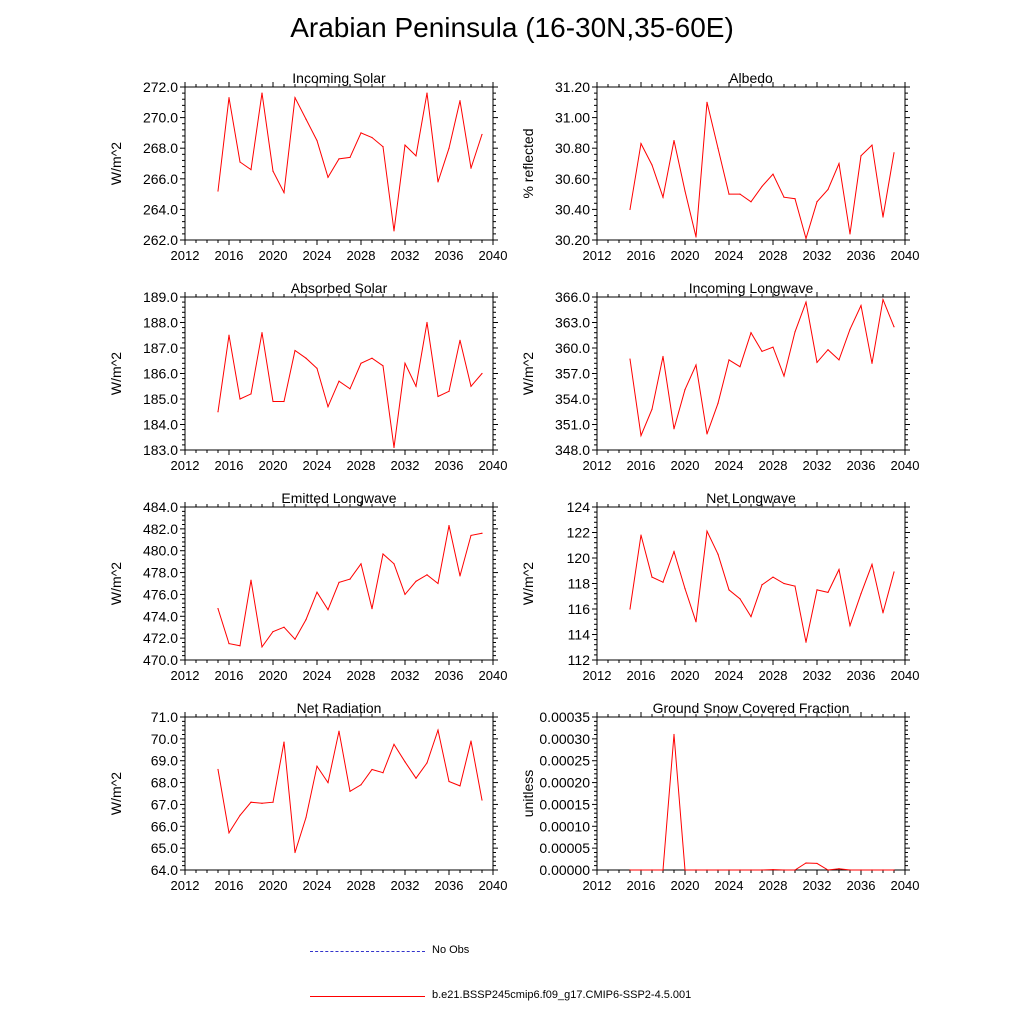 Image resolution: width=1024 pixels, height=1024 pixels. Describe the element at coordinates (579, 558) in the screenshot. I see `y-tick-label: 120` at that location.